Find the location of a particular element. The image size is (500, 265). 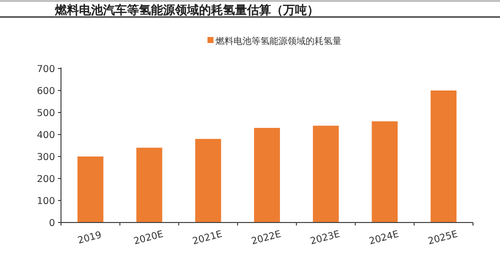

legend-label: 燃料电池等氢能源领域的耗氢量 is located at coordinates (279, 41).